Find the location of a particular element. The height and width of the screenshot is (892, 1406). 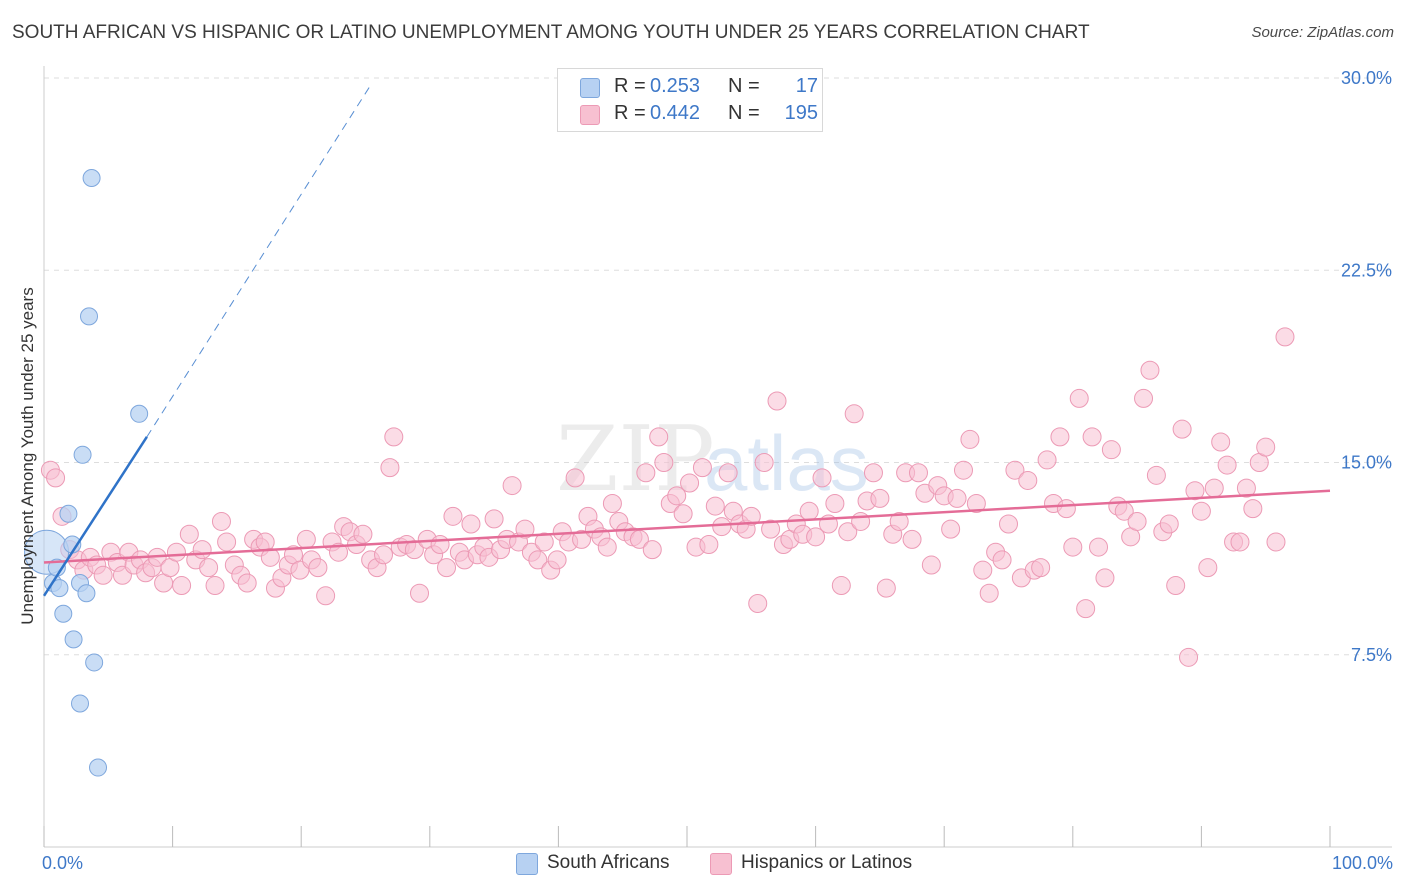

x-tick-label: 0.0% is located at coordinates (62, 863).